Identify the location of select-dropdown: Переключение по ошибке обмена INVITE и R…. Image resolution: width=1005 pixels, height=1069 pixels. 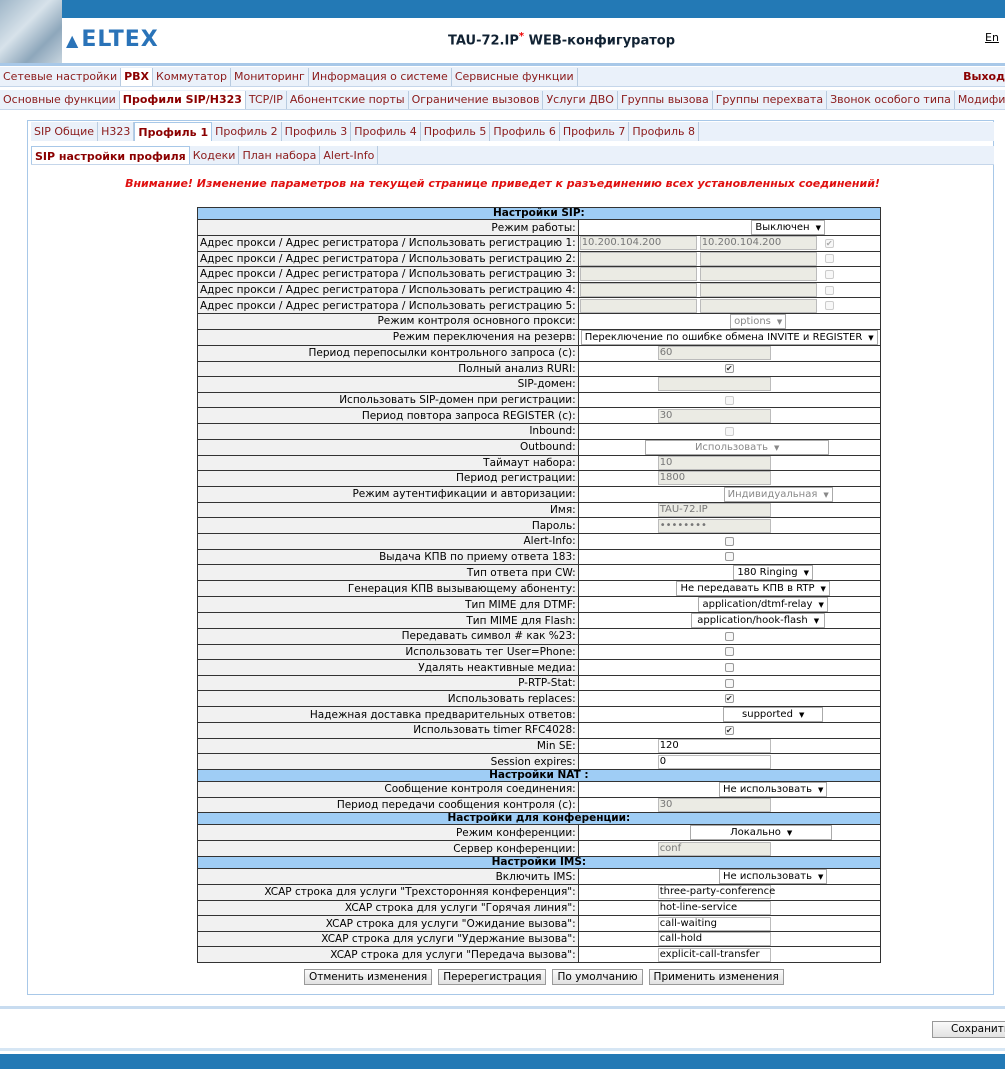
(729, 337).